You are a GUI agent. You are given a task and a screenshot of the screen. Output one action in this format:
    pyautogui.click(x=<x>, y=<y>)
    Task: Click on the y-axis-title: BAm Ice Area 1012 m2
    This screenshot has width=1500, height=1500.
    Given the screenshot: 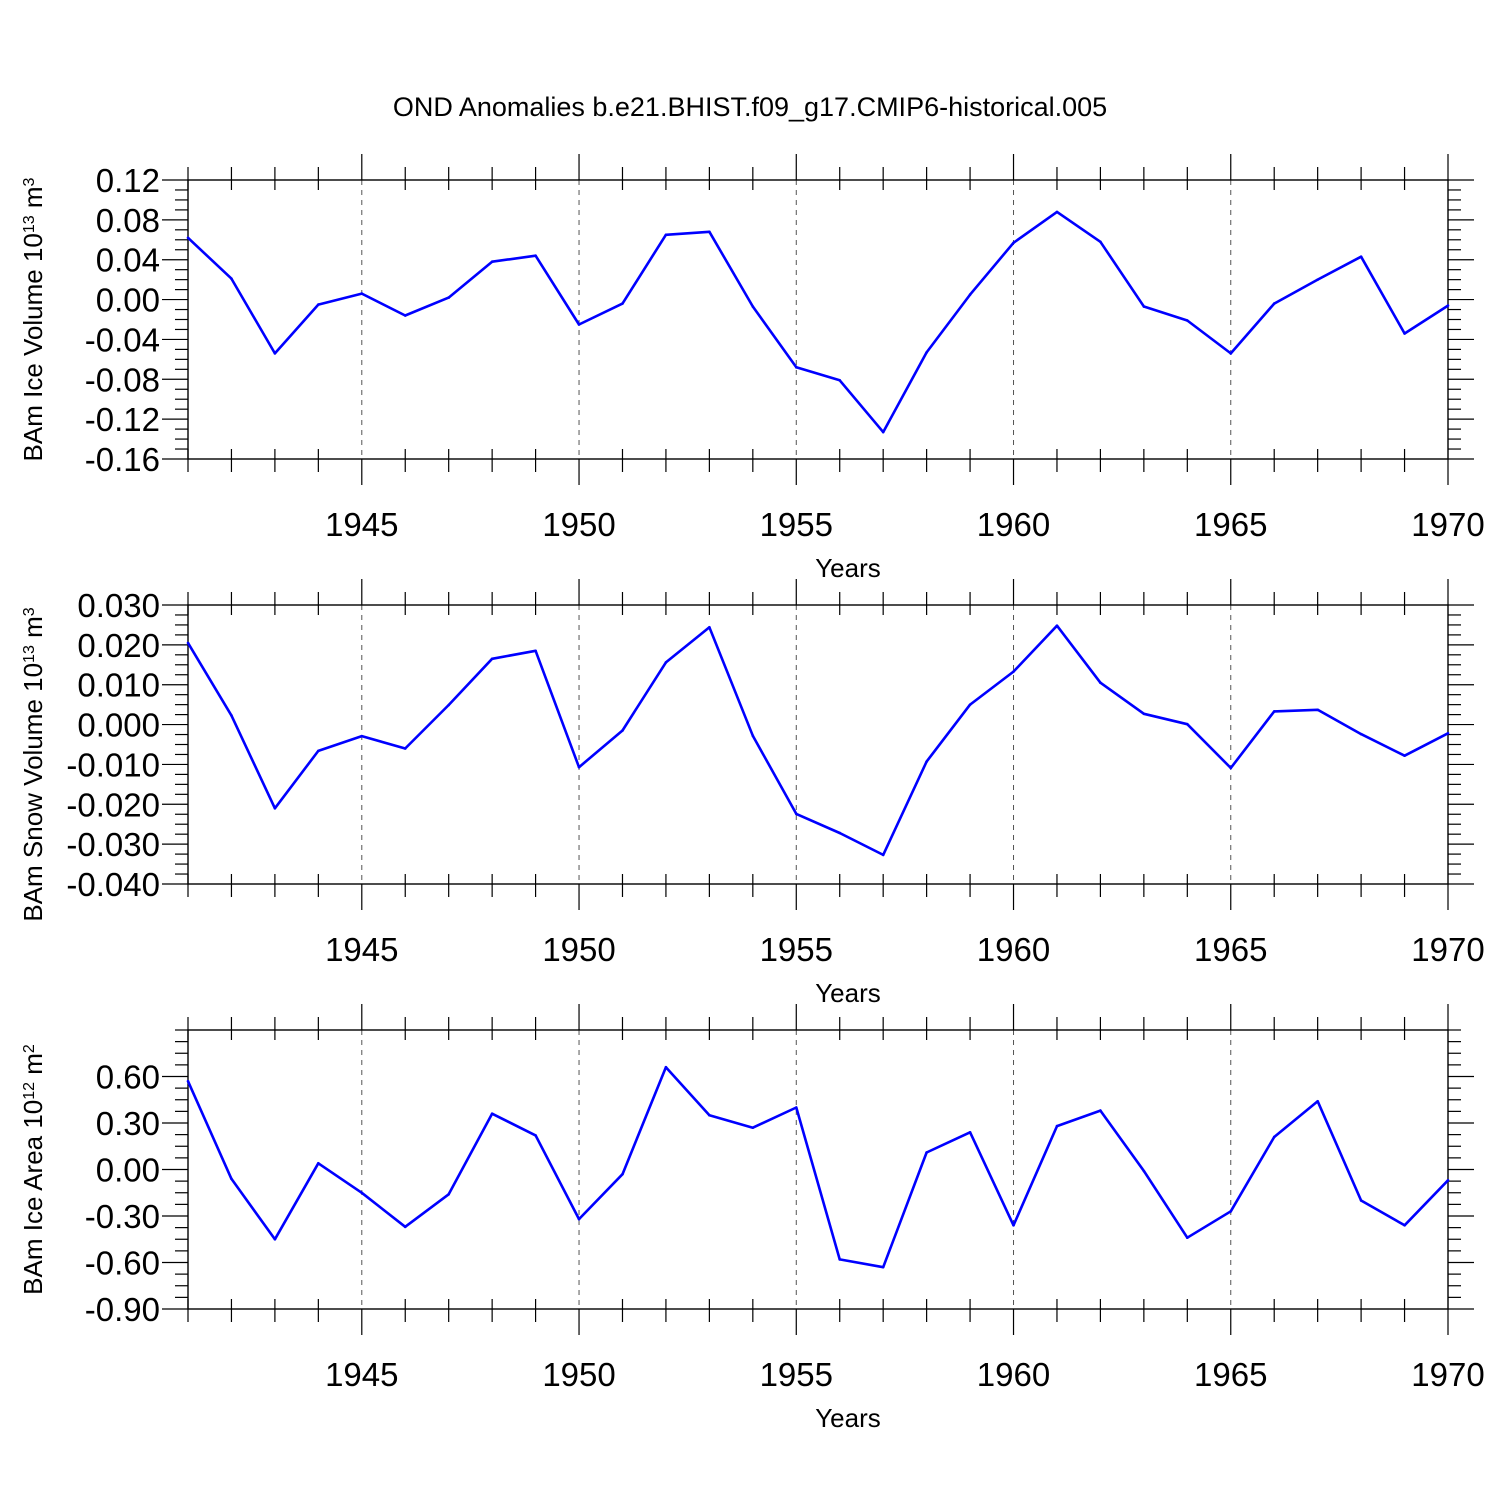 What is the action you would take?
    pyautogui.click(x=33, y=1169)
    